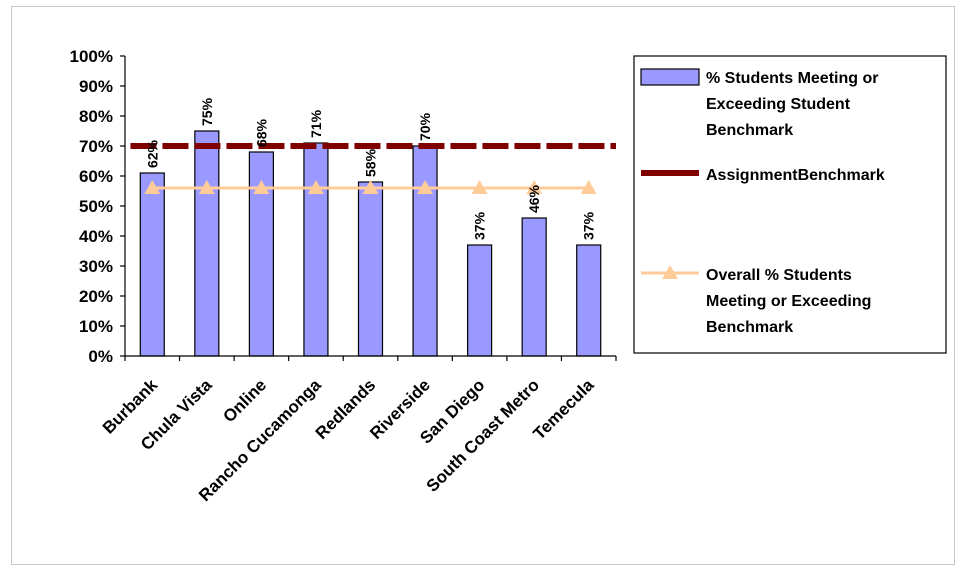 The height and width of the screenshot is (571, 965). Describe the element at coordinates (96, 236) in the screenshot. I see `y-tick-label: 40%` at that location.